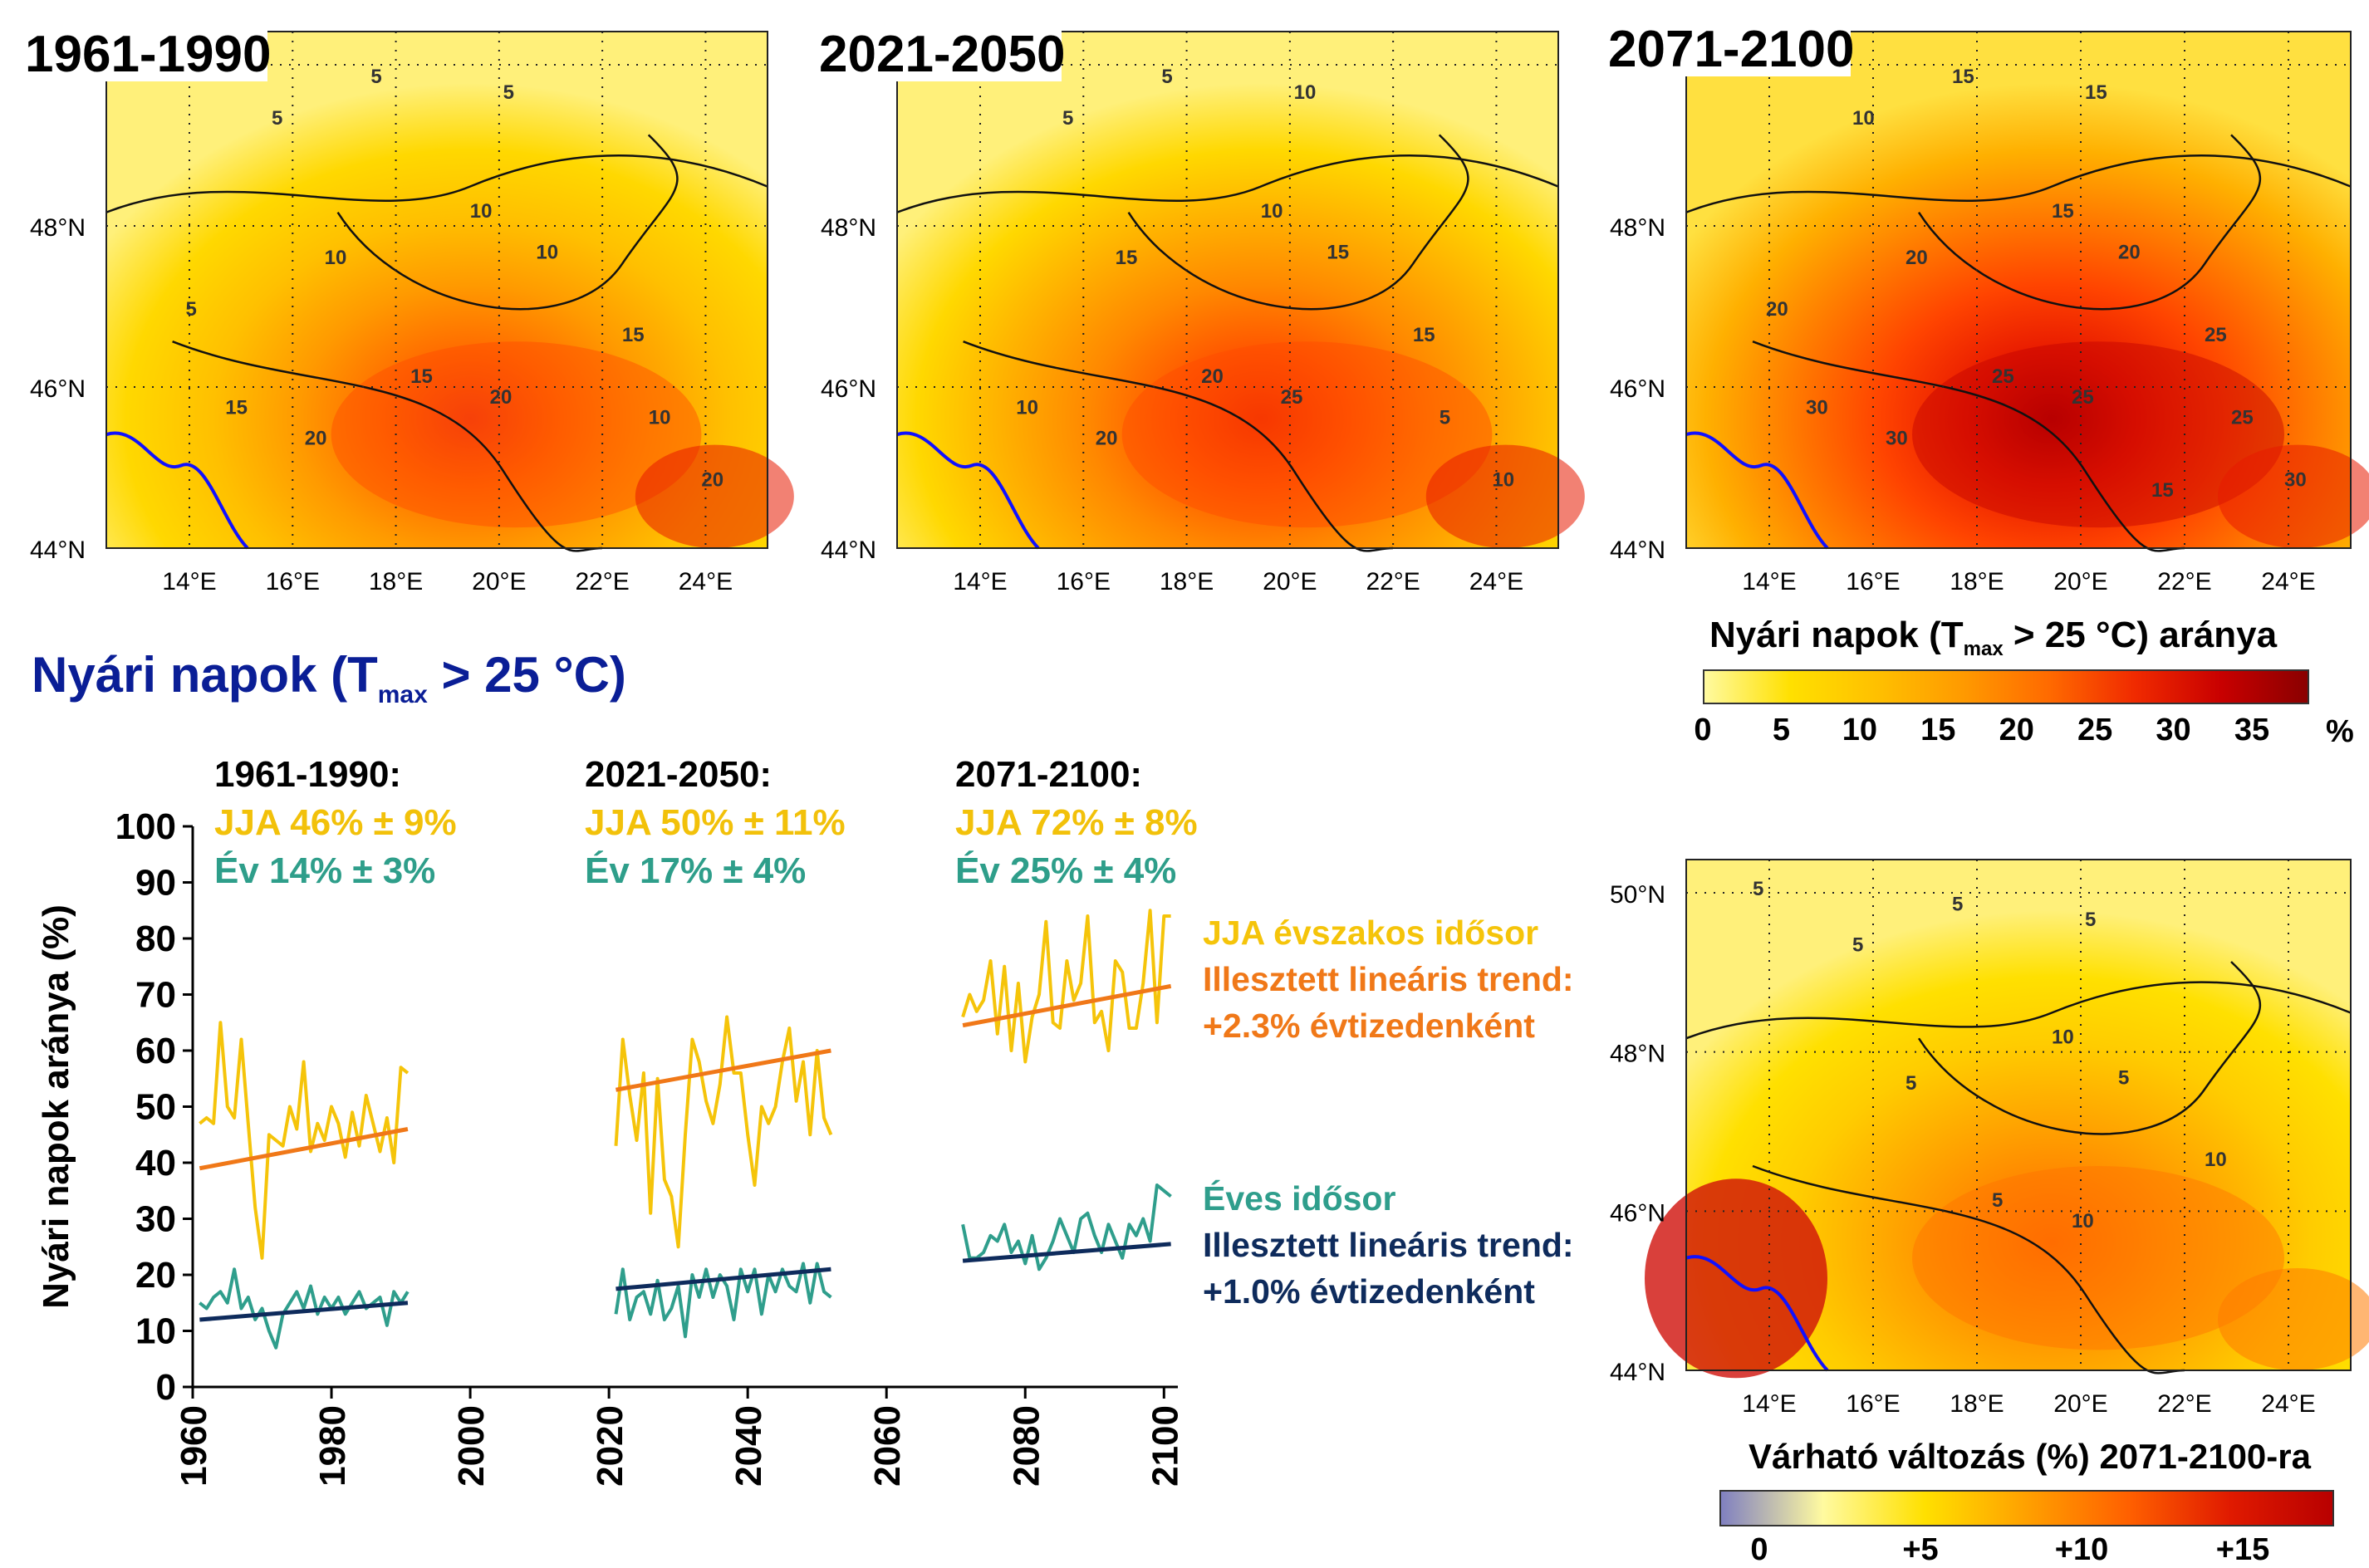 This screenshot has height=1568, width=2369. Describe the element at coordinates (2030, 1456) in the screenshot. I see `colorbar-bottom-title: Várható változás (%) 2071-2100-ra` at that location.